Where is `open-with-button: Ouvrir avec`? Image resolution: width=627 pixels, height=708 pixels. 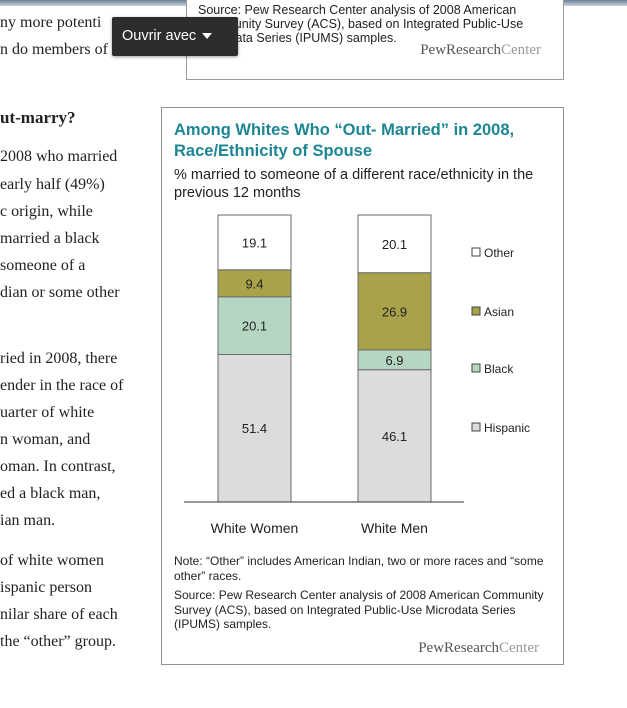
open-with-button: Ouvrir avec is located at coordinates (175, 36).